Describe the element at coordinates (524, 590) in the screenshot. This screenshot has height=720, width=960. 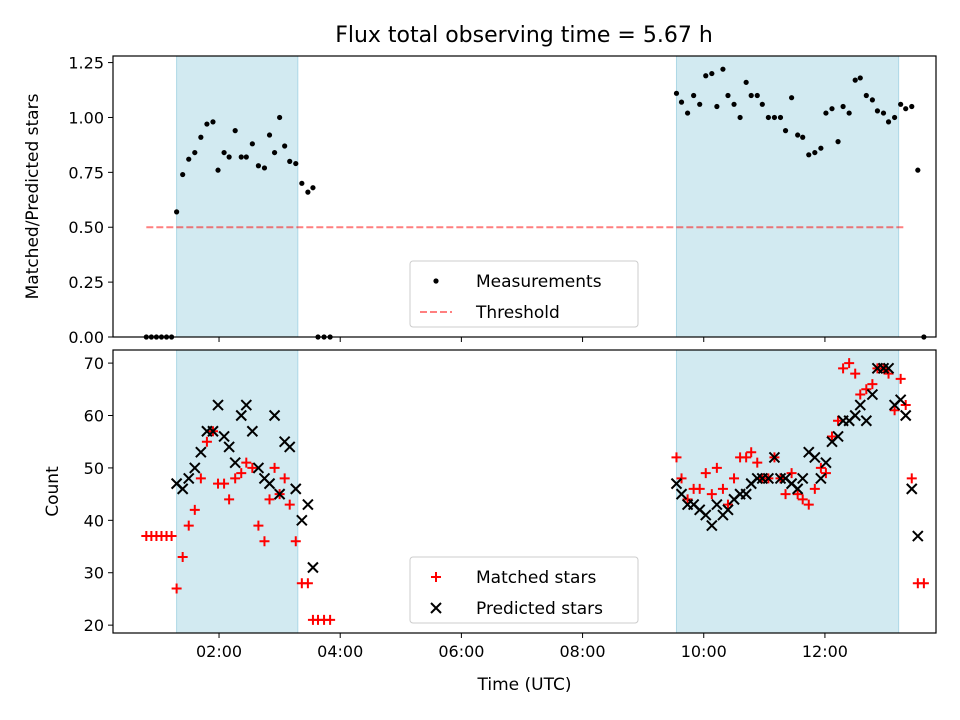
I see `legend-box` at that location.